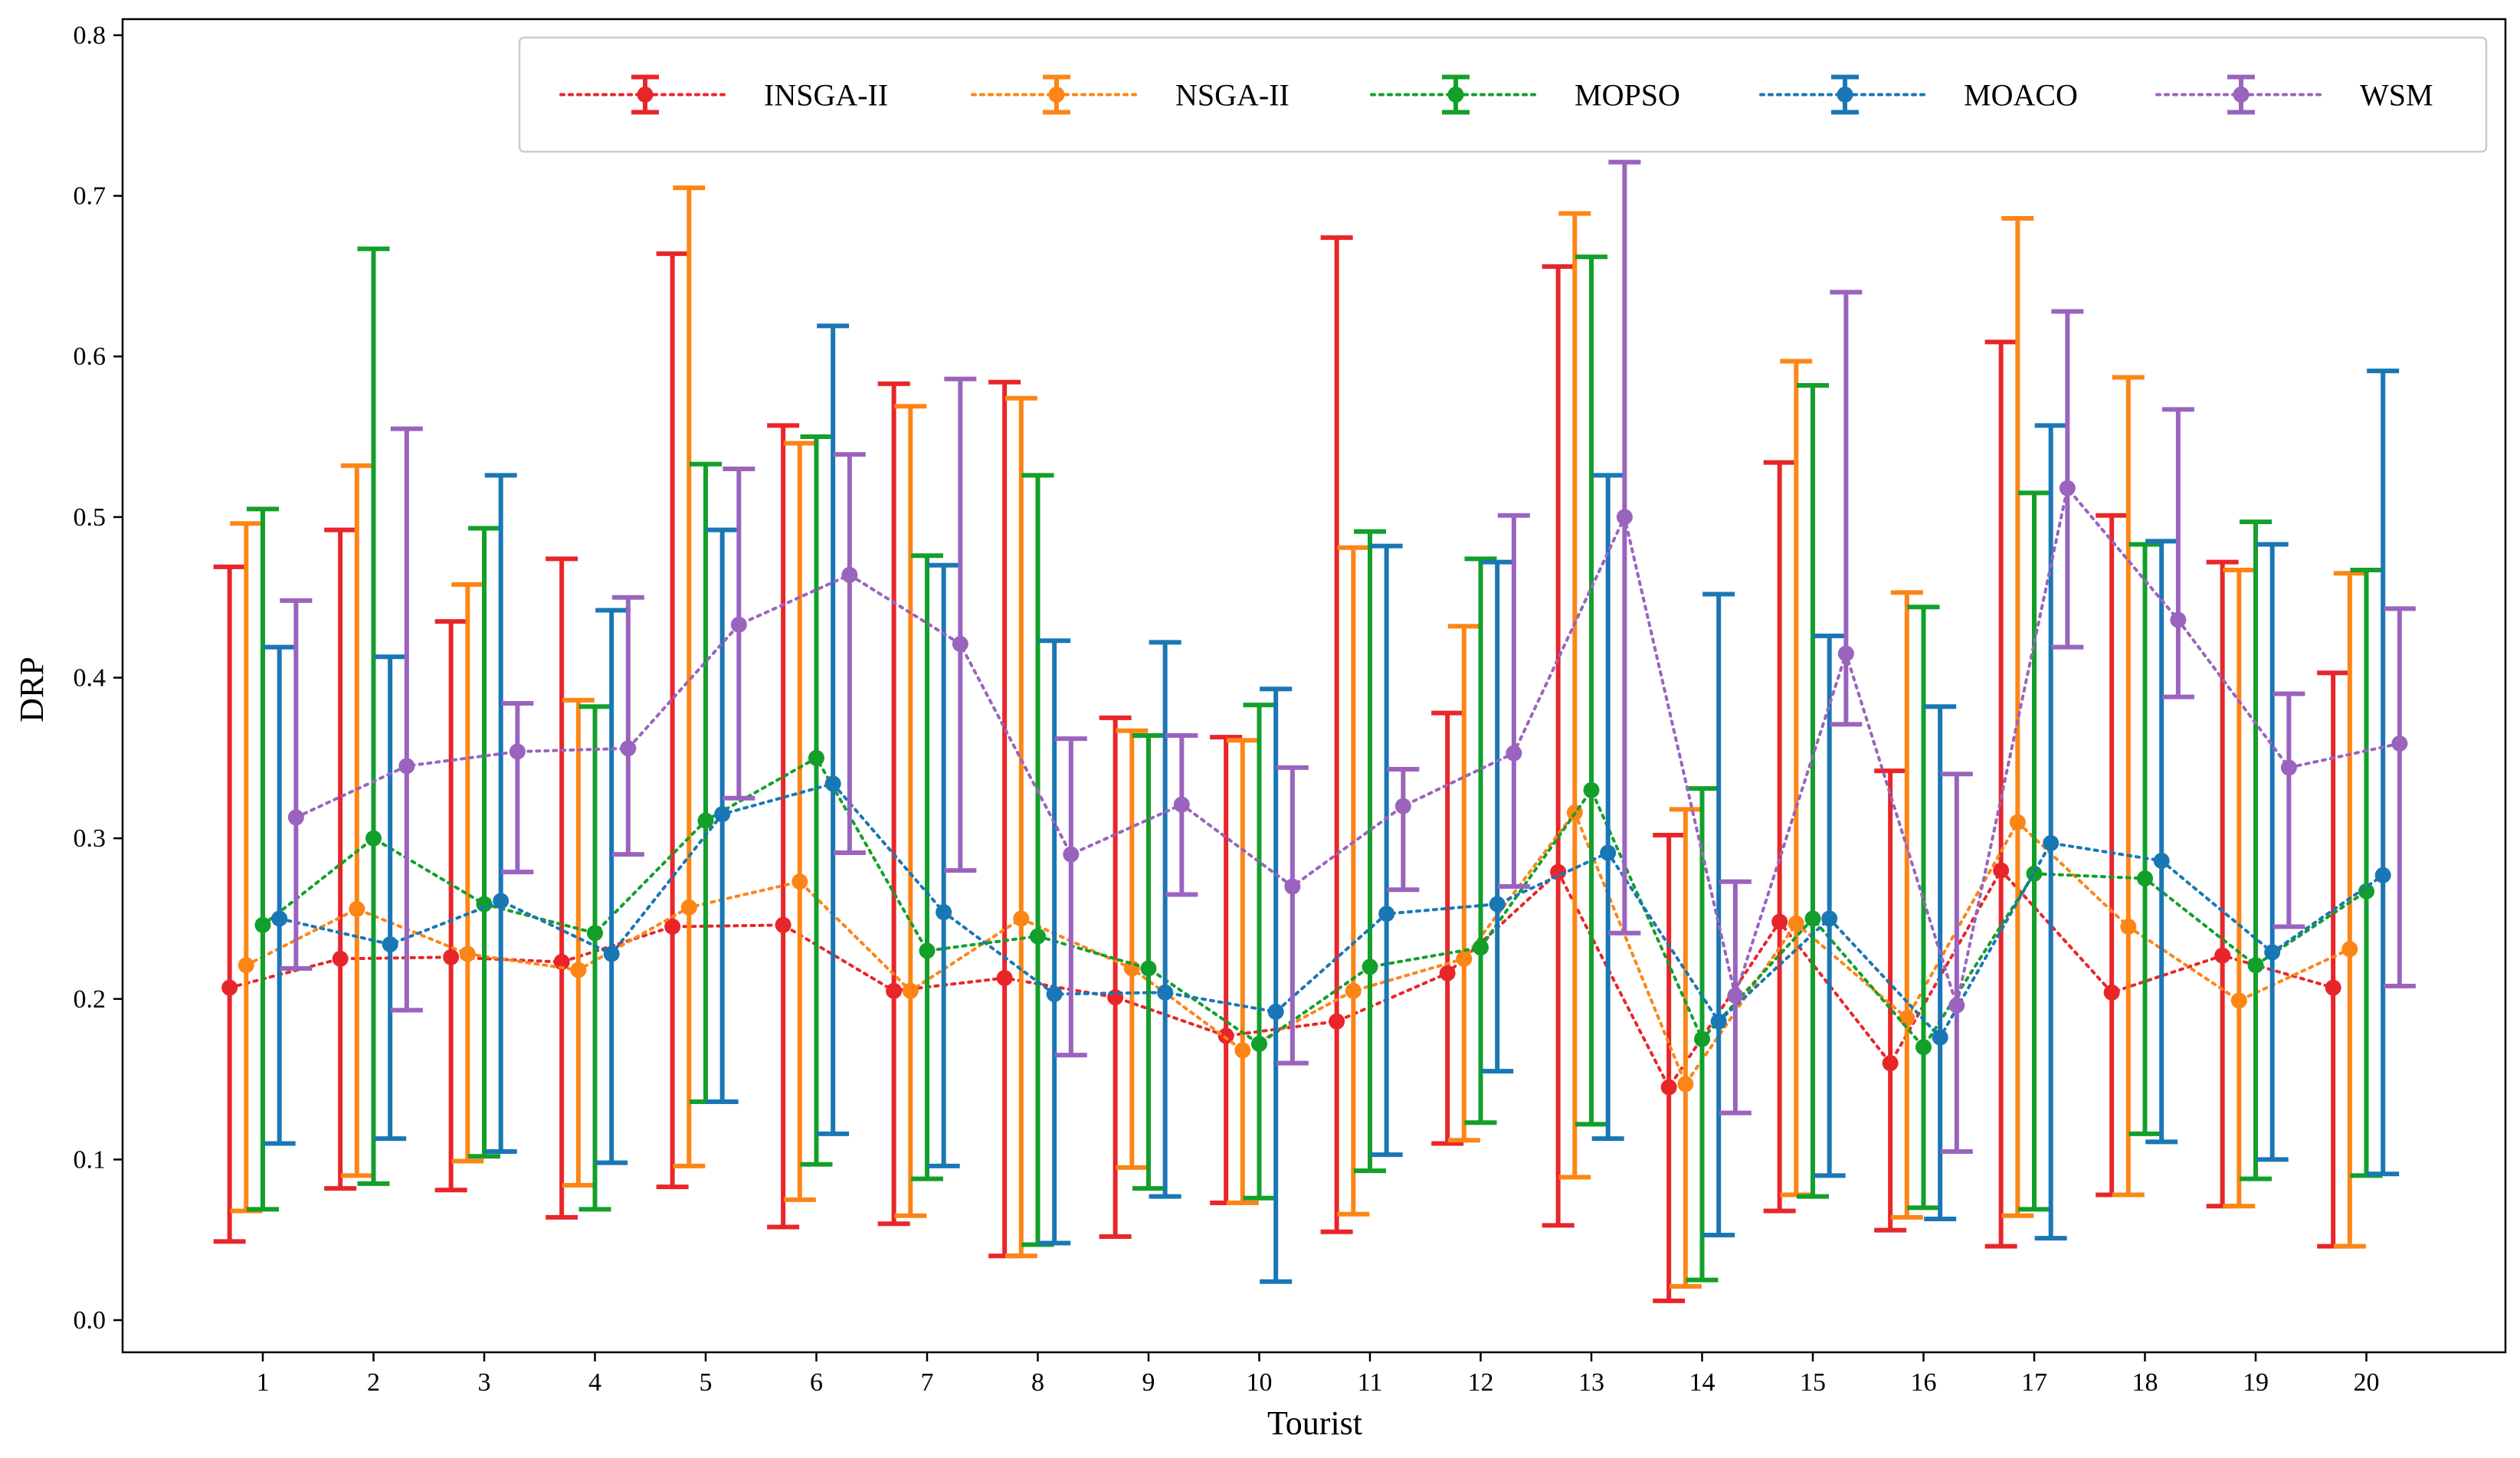 This screenshot has height=1458, width=2520. What do you see at coordinates (1813, 1382) in the screenshot?
I see `x-tick-label: 15` at bounding box center [1813, 1382].